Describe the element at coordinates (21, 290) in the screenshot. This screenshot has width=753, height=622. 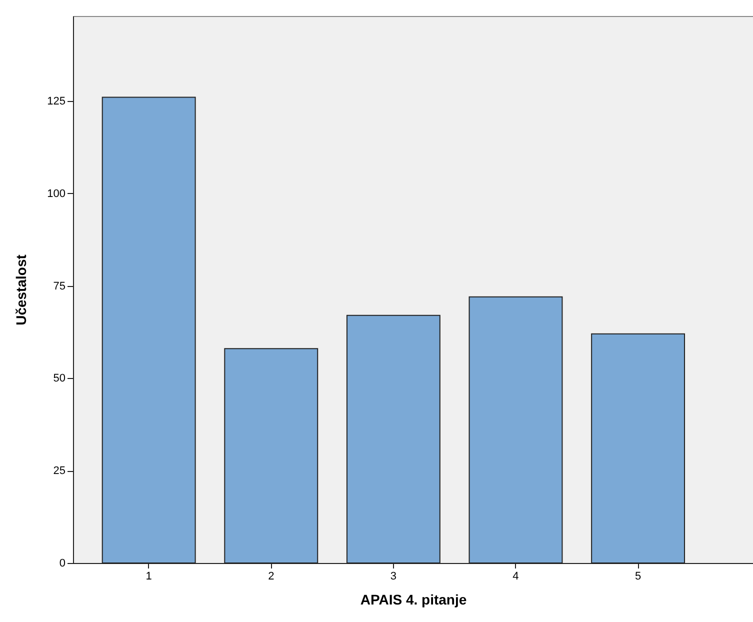
I see `y-axis-title: Učestalost` at that location.